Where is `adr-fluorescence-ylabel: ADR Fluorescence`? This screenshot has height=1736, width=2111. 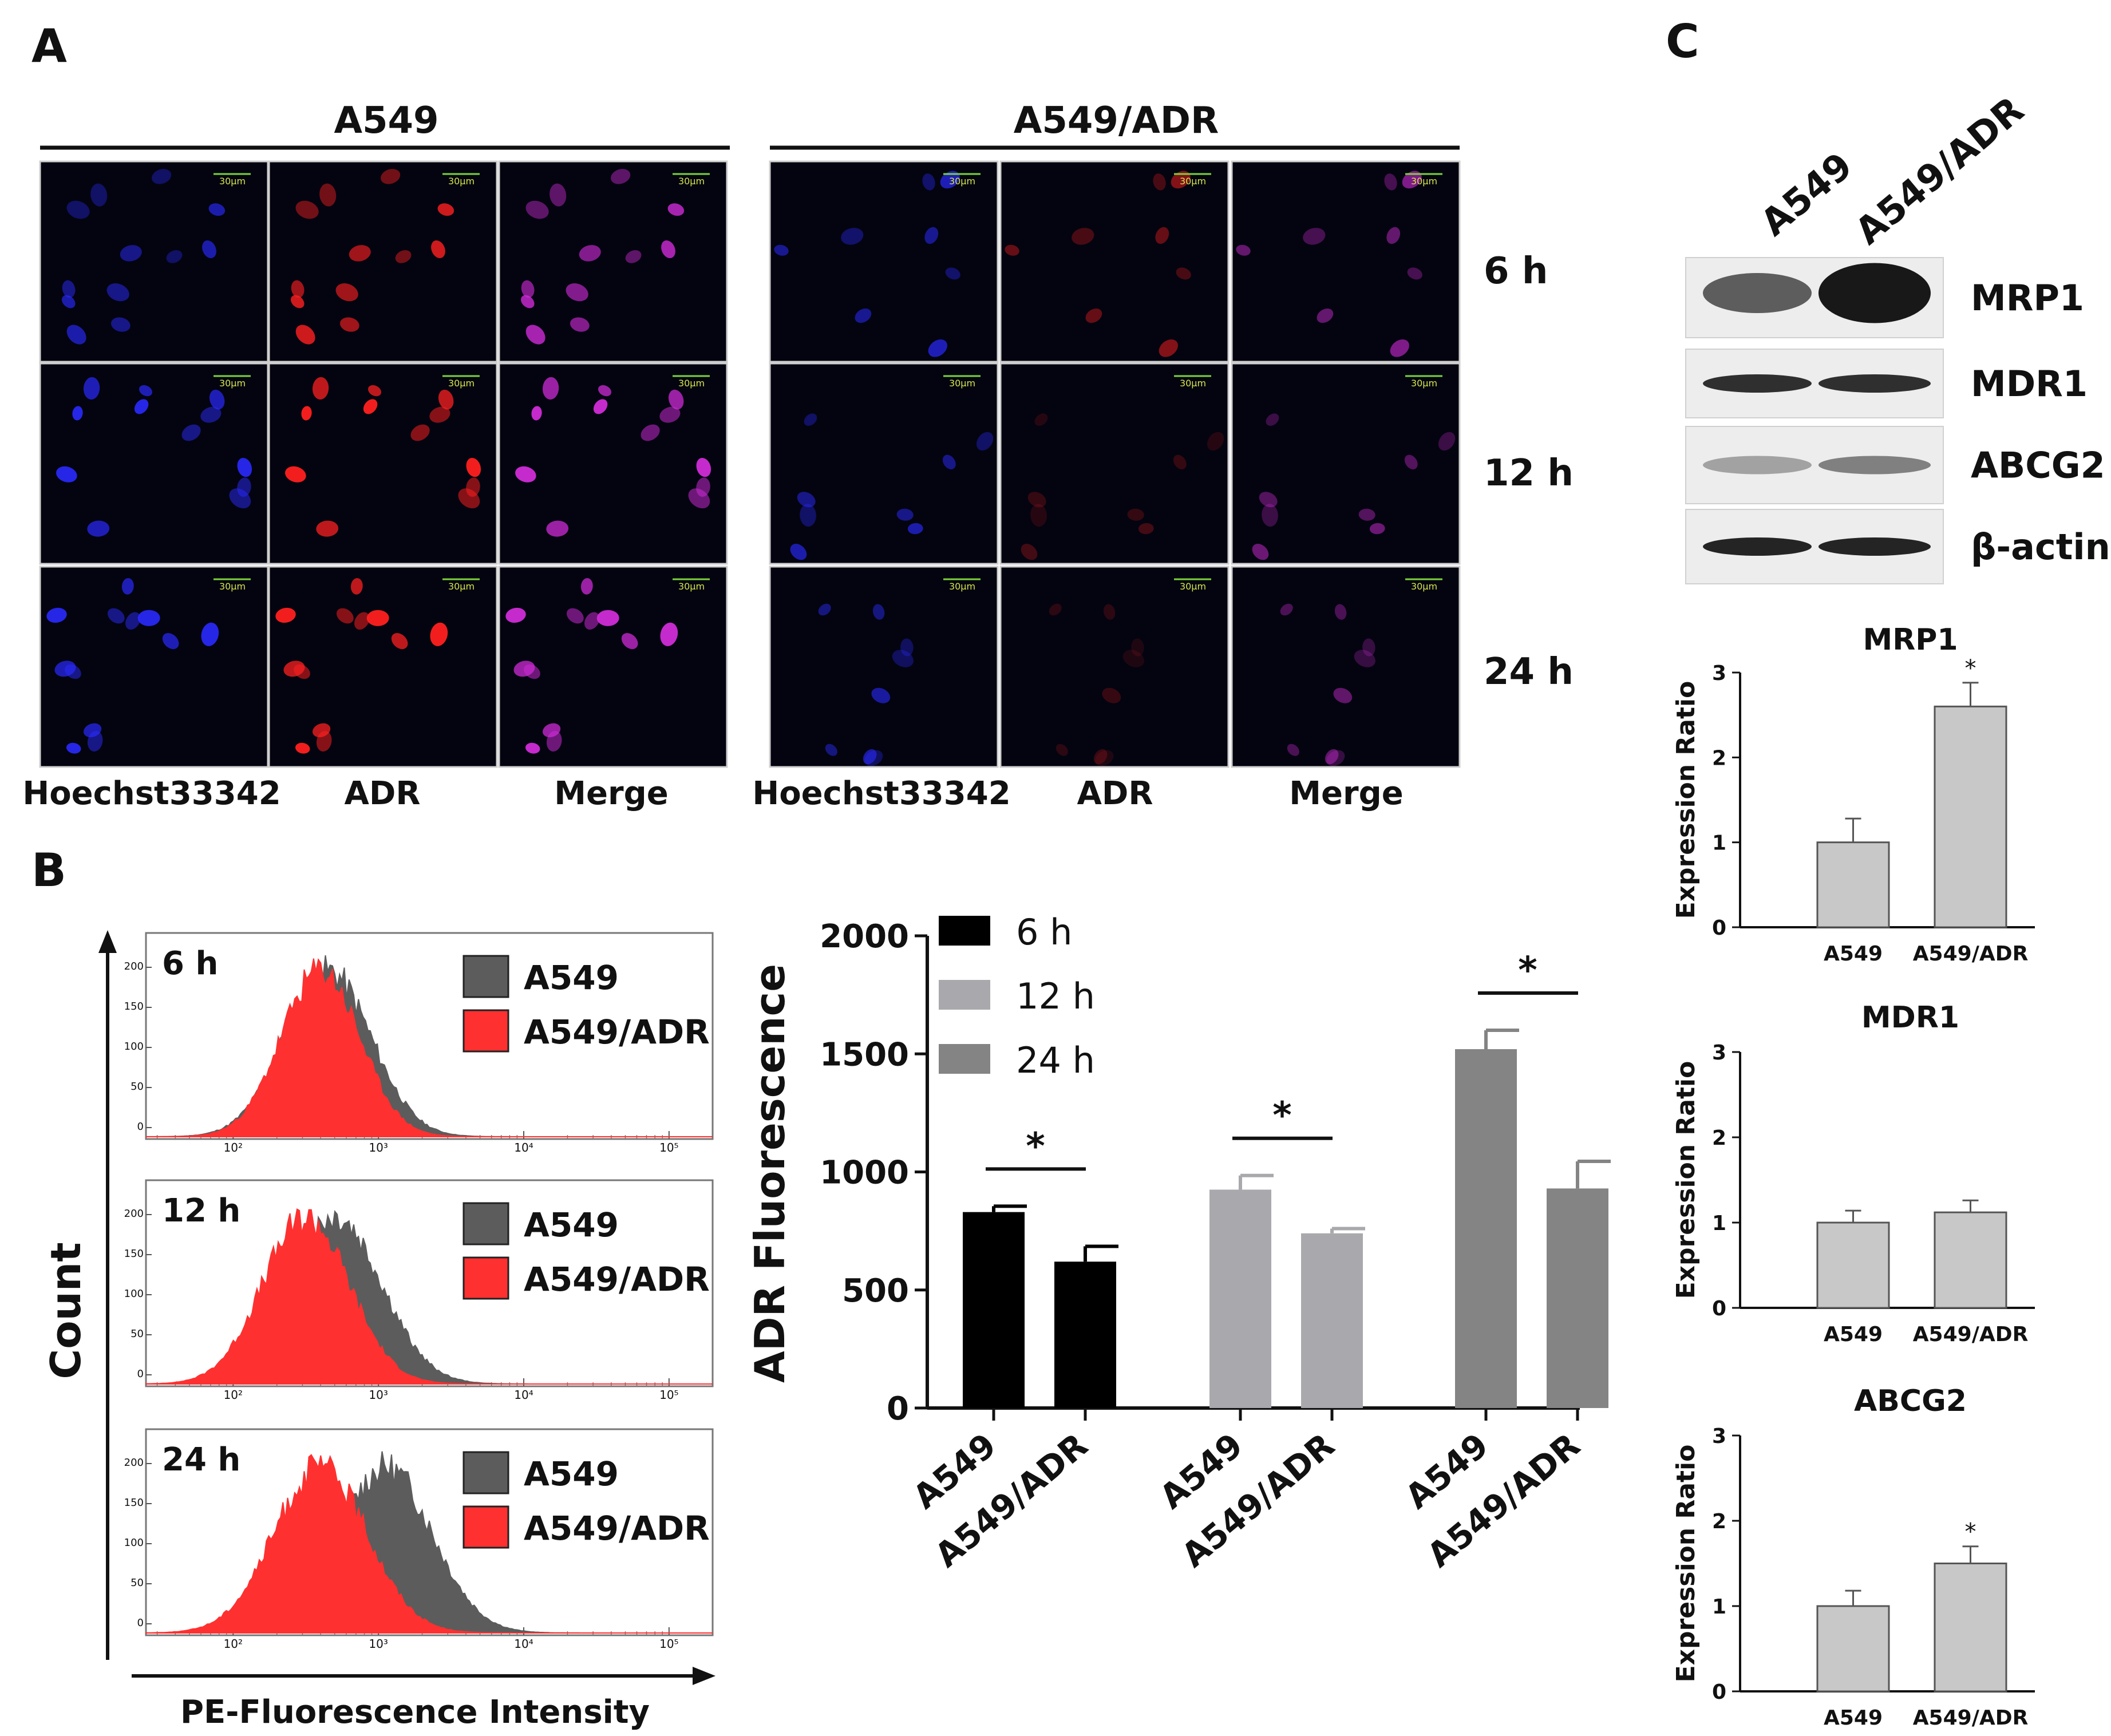 adr-fluorescence-ylabel: ADR Fluorescence is located at coordinates (770, 1173).